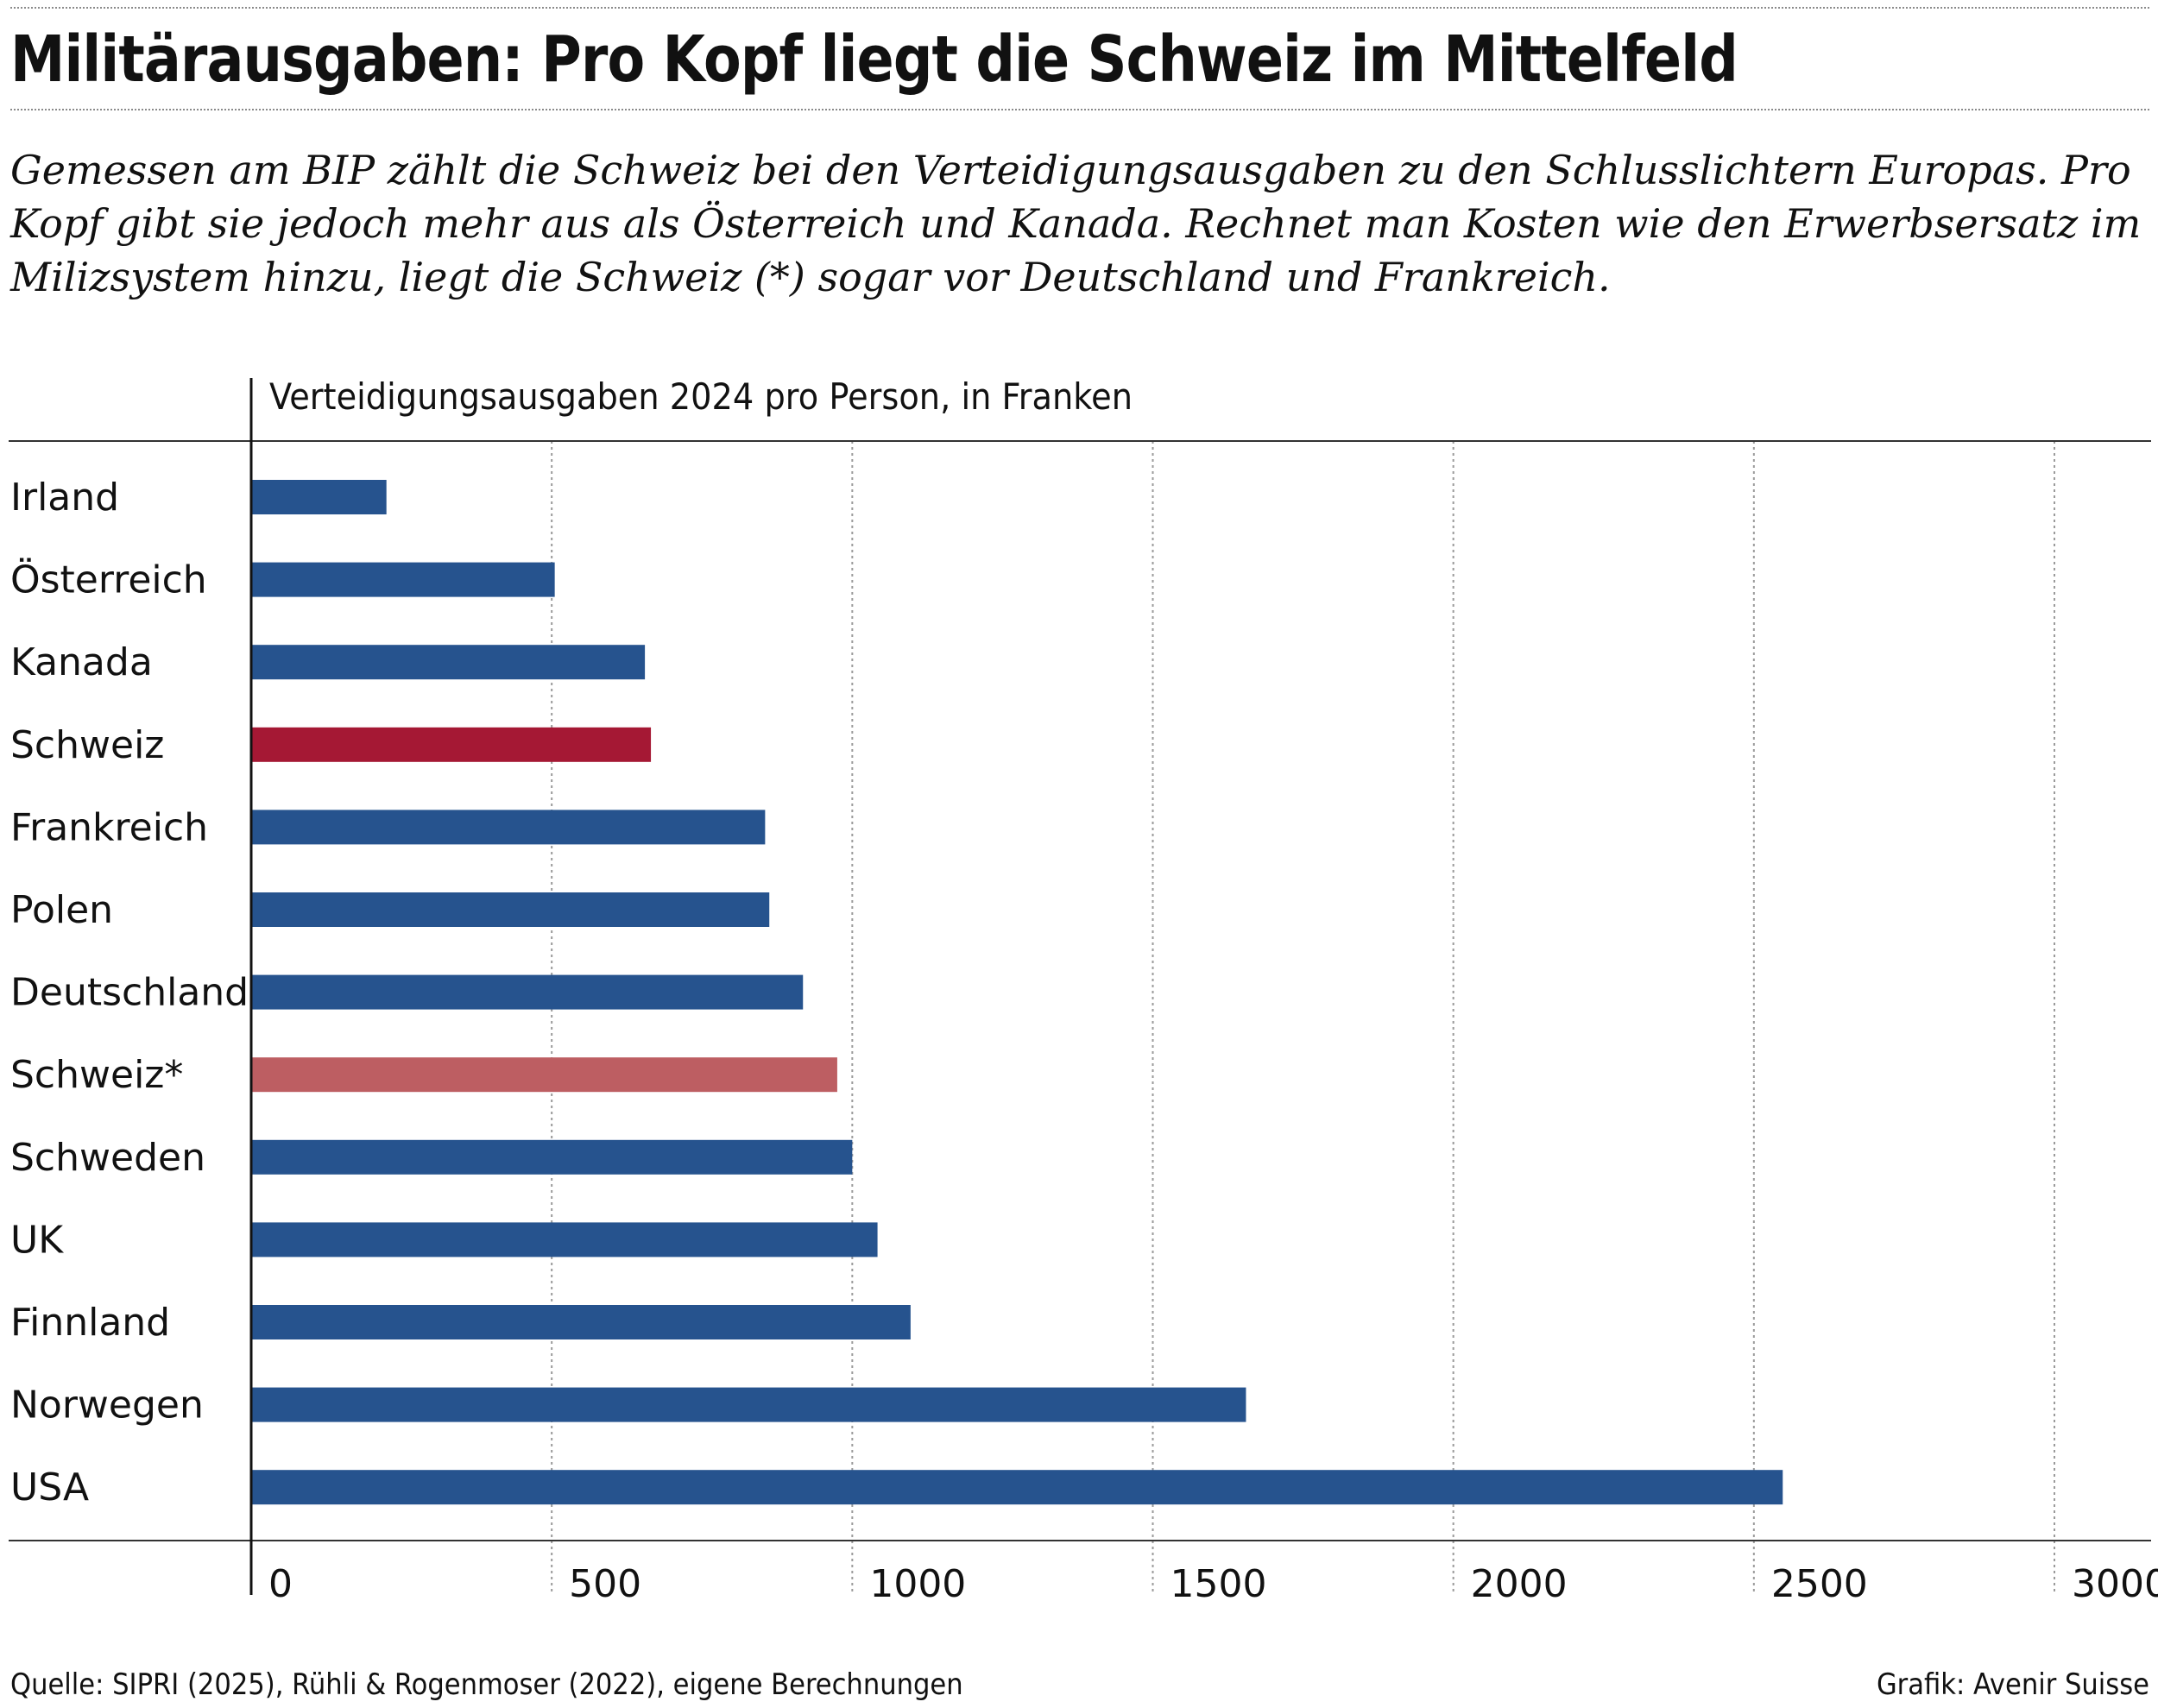 The width and height of the screenshot is (2158, 1708). Describe the element at coordinates (280, 1583) in the screenshot. I see `x-tick-label: 0` at that location.